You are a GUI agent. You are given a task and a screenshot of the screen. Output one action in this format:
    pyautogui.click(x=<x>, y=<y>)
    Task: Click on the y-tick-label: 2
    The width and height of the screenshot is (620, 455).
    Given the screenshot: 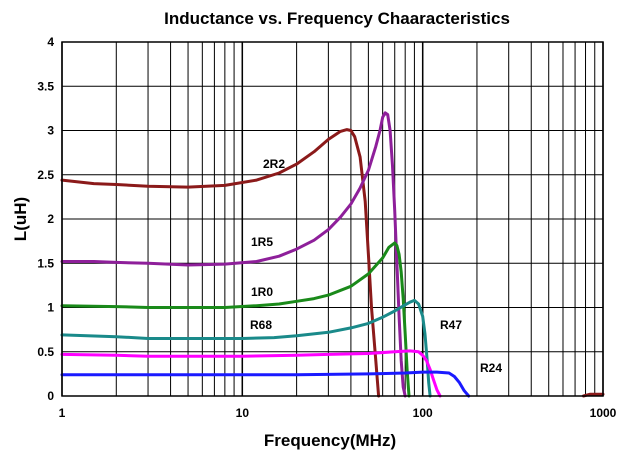 What is the action you would take?
    pyautogui.click(x=50, y=219)
    